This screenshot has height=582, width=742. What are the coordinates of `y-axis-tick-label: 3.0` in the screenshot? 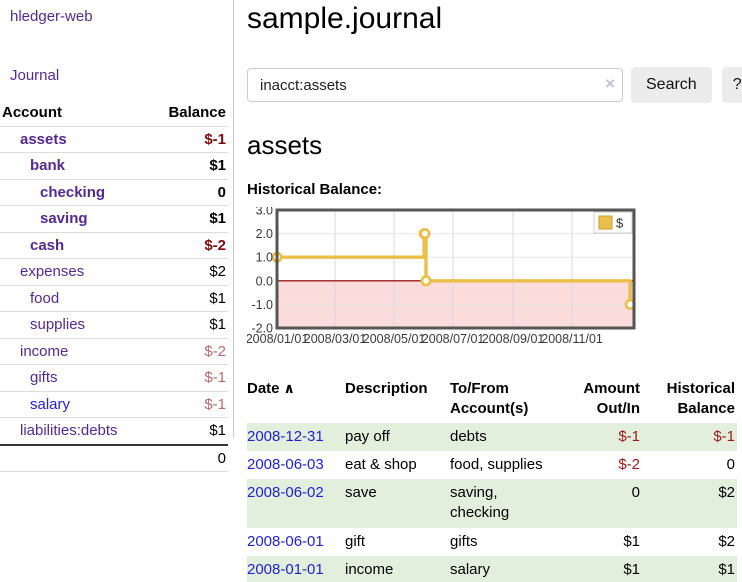 It's located at (264, 212).